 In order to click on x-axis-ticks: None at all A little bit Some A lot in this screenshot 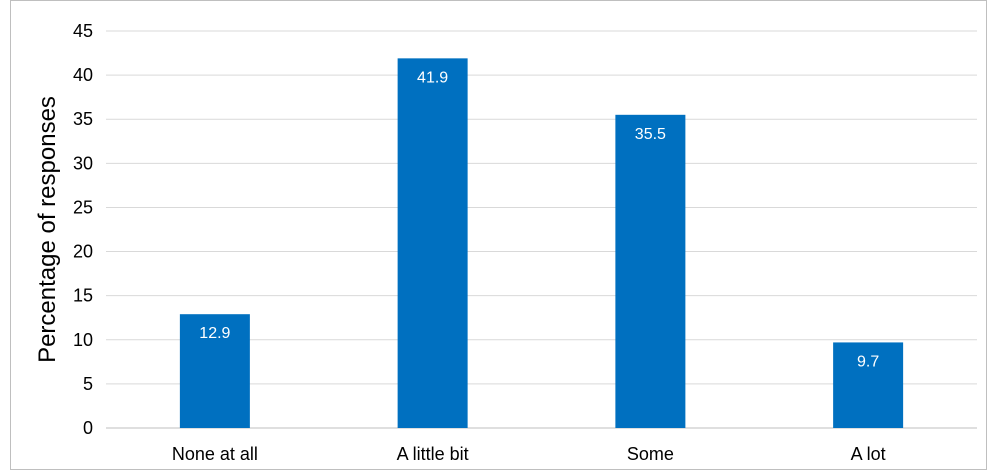, I will do `click(529, 454)`.